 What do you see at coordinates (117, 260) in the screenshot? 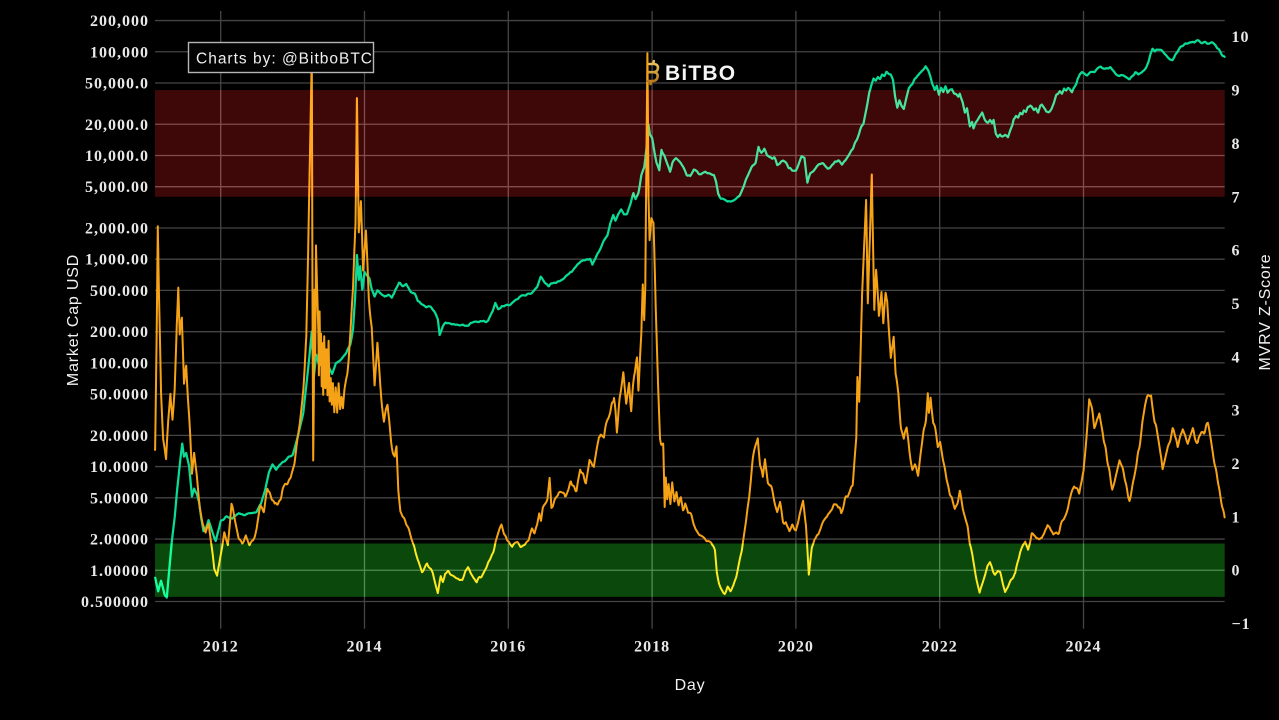
I see `svg-text: 1,000.00` at bounding box center [117, 260].